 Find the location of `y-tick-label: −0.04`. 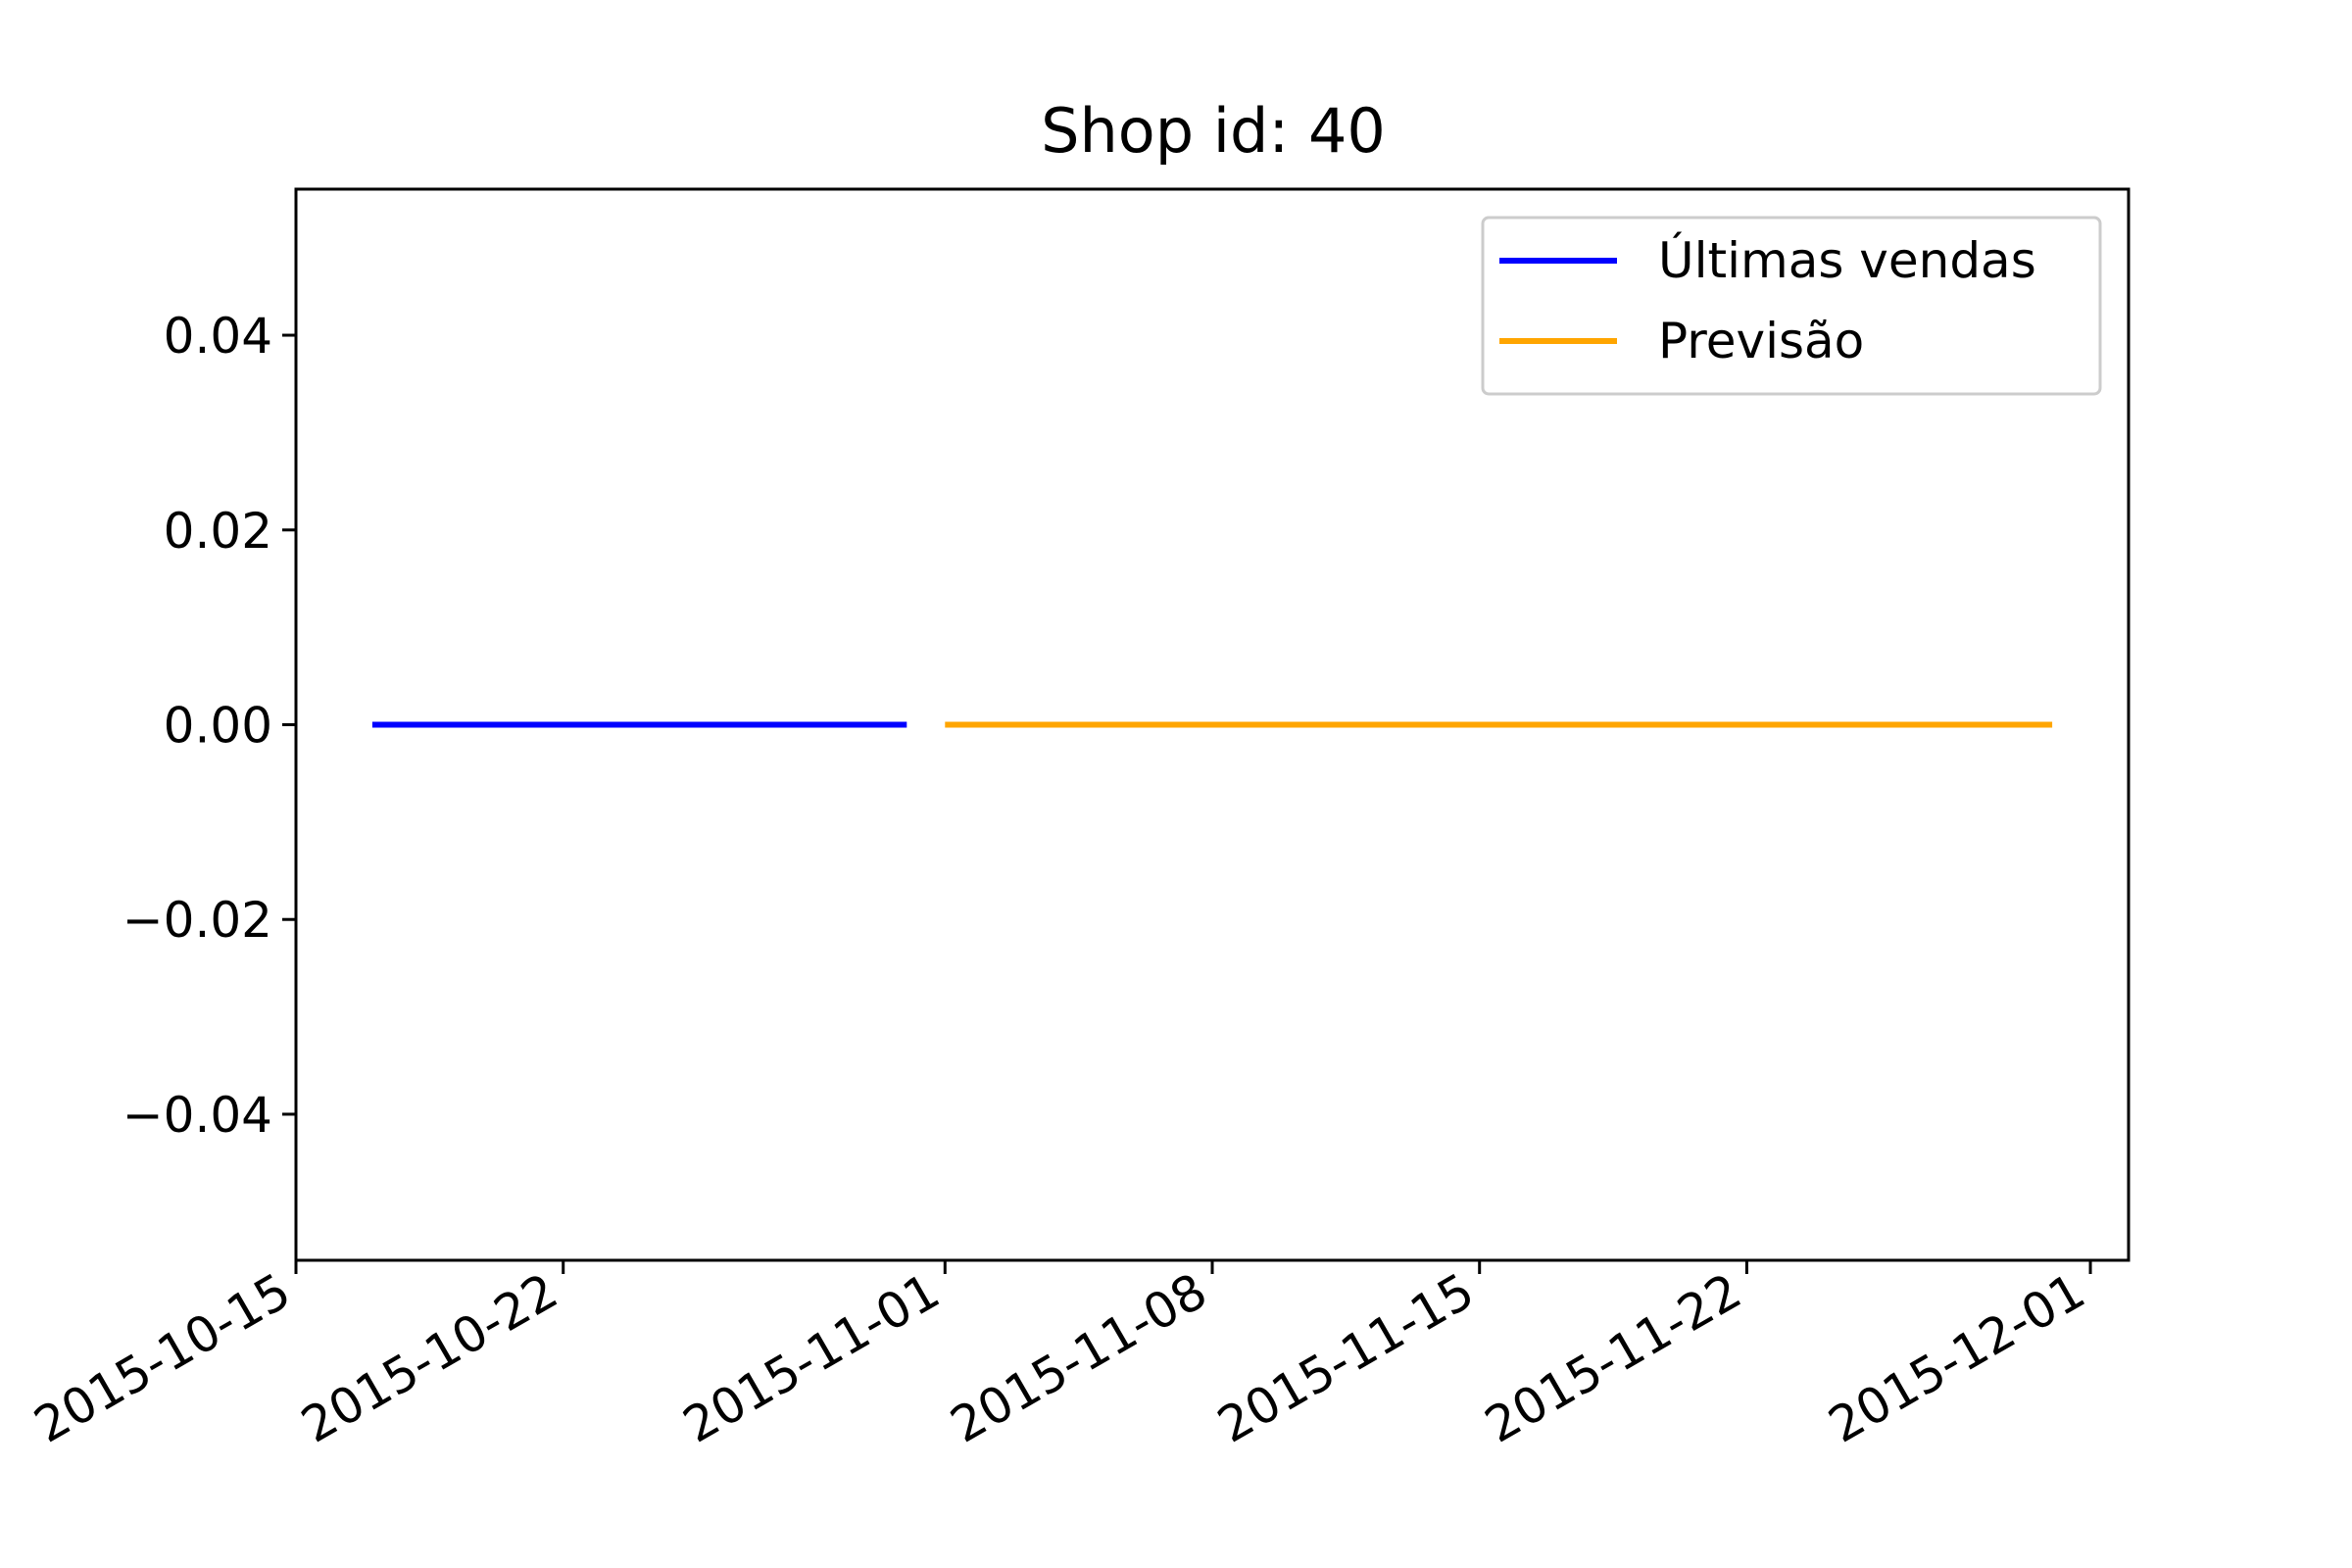

y-tick-label: −0.04 is located at coordinates (197, 1115).